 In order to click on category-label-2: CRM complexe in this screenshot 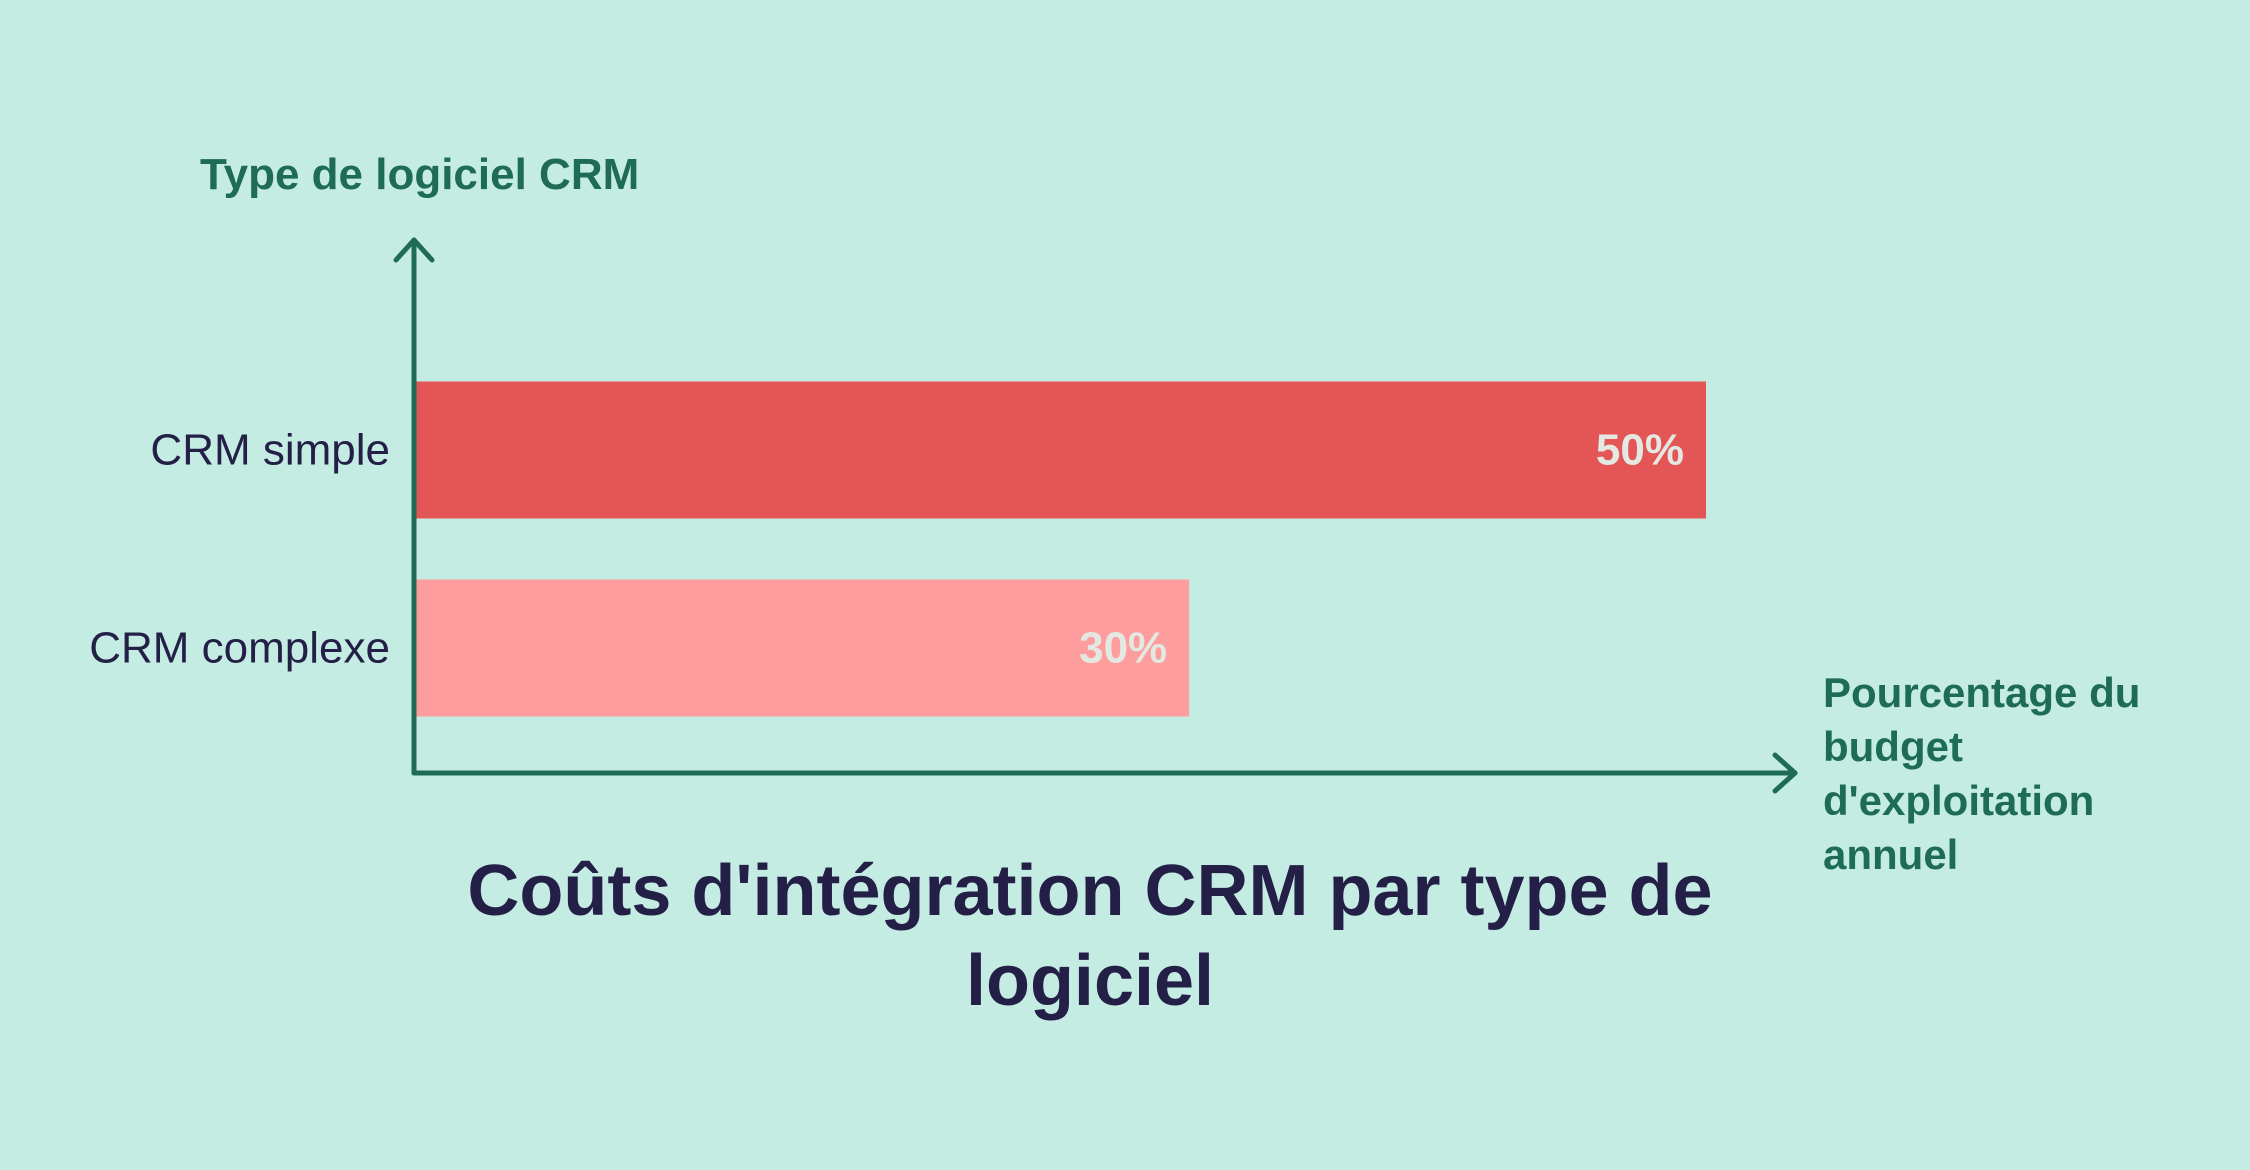, I will do `click(239, 648)`.